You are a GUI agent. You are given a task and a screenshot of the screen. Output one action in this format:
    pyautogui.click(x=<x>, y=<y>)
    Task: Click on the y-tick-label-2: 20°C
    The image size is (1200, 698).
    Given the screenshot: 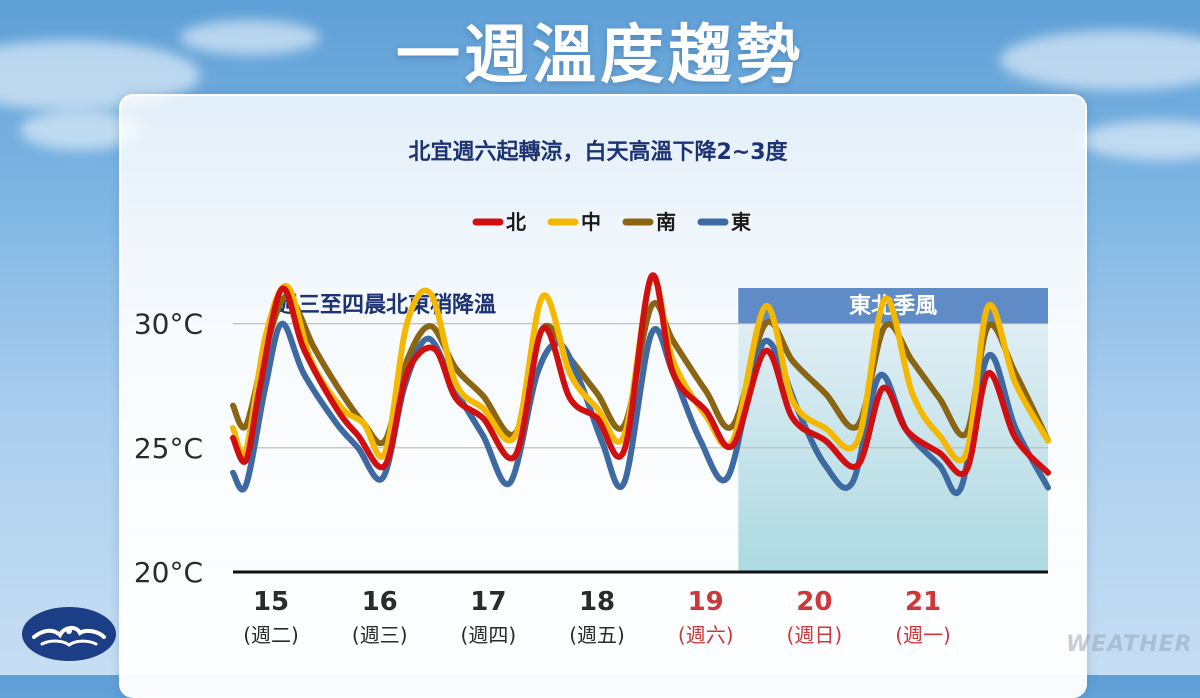 What is the action you would take?
    pyautogui.click(x=168, y=572)
    